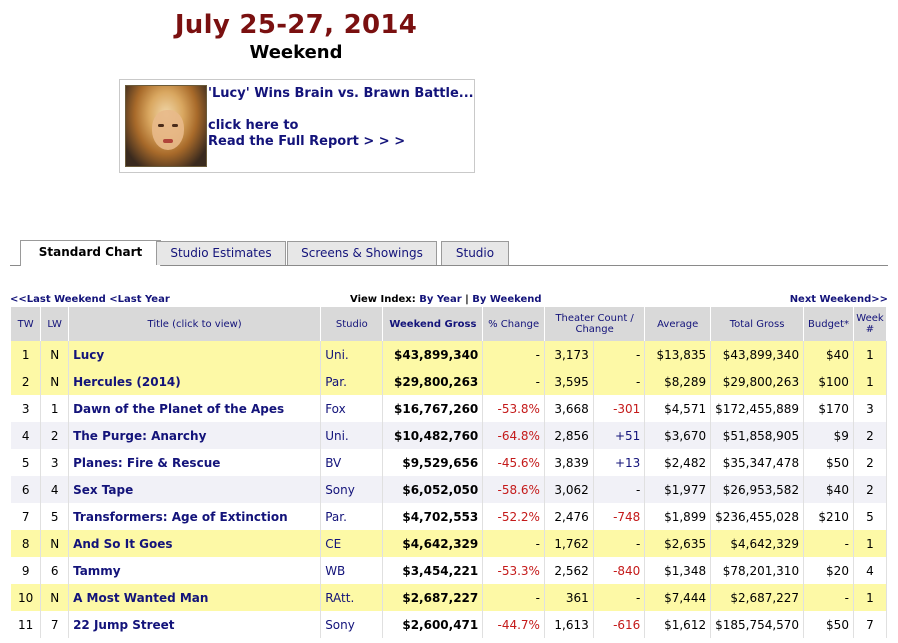 Image resolution: width=898 pixels, height=643 pixels. Describe the element at coordinates (195, 462) in the screenshot. I see `movie-title-link: Planes: Fire & Rescue` at that location.